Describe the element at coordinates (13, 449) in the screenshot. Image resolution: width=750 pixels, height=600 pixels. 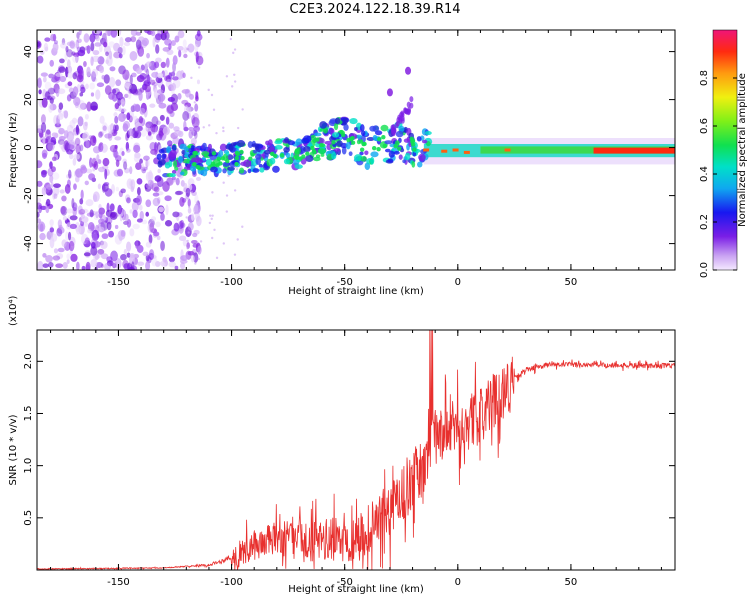
I see `snr-y-label: SNR (10 * v/v)` at that location.